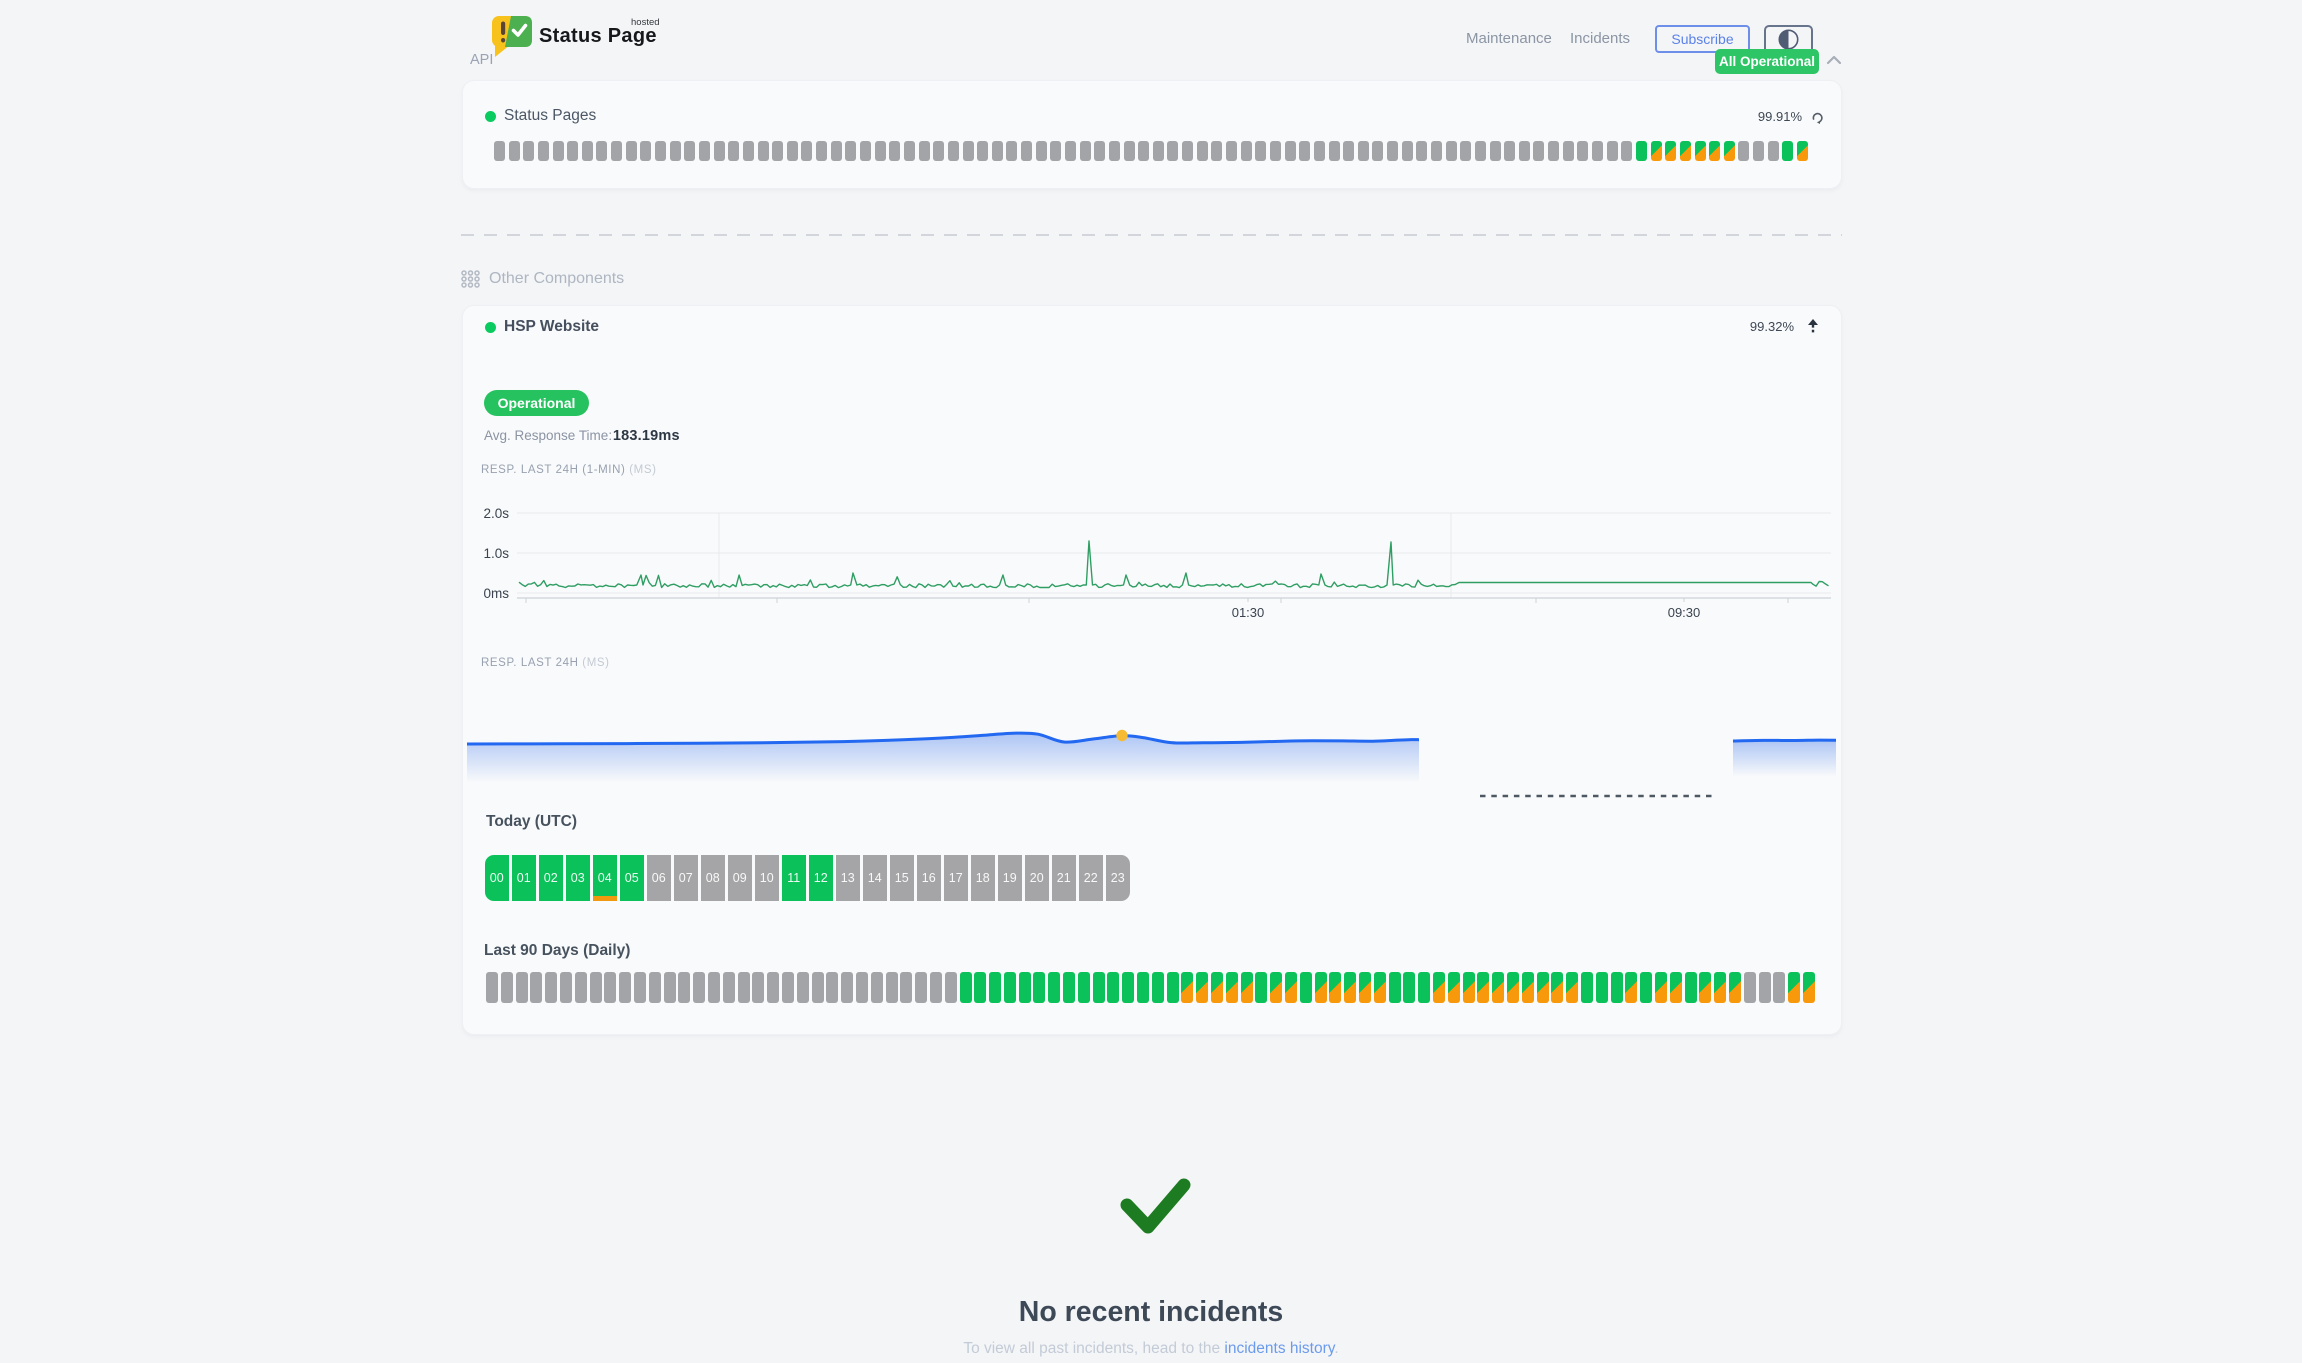 This screenshot has width=2302, height=1363. I want to click on svg-text: 01:30, so click(1248, 612).